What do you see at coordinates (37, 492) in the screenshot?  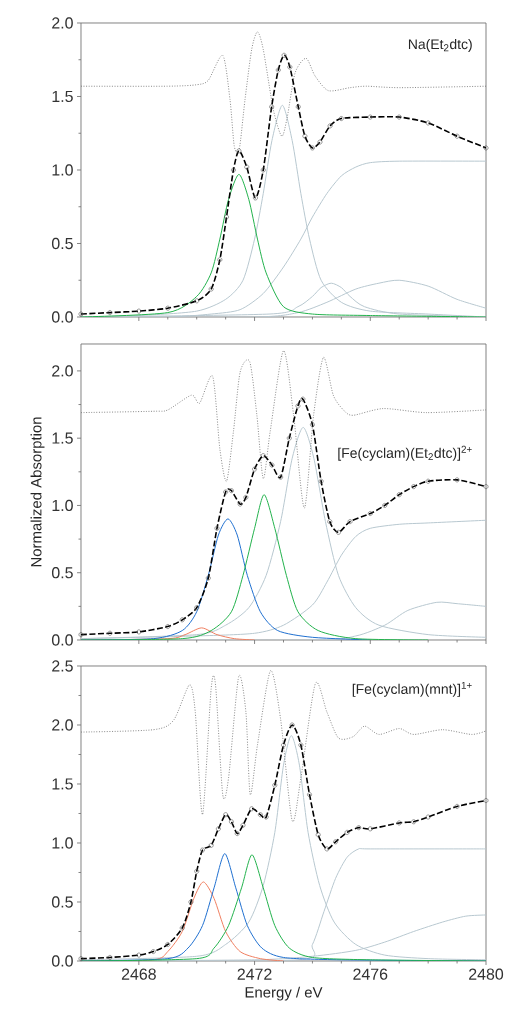 I see `y-axis-title: Normalized Absorption` at bounding box center [37, 492].